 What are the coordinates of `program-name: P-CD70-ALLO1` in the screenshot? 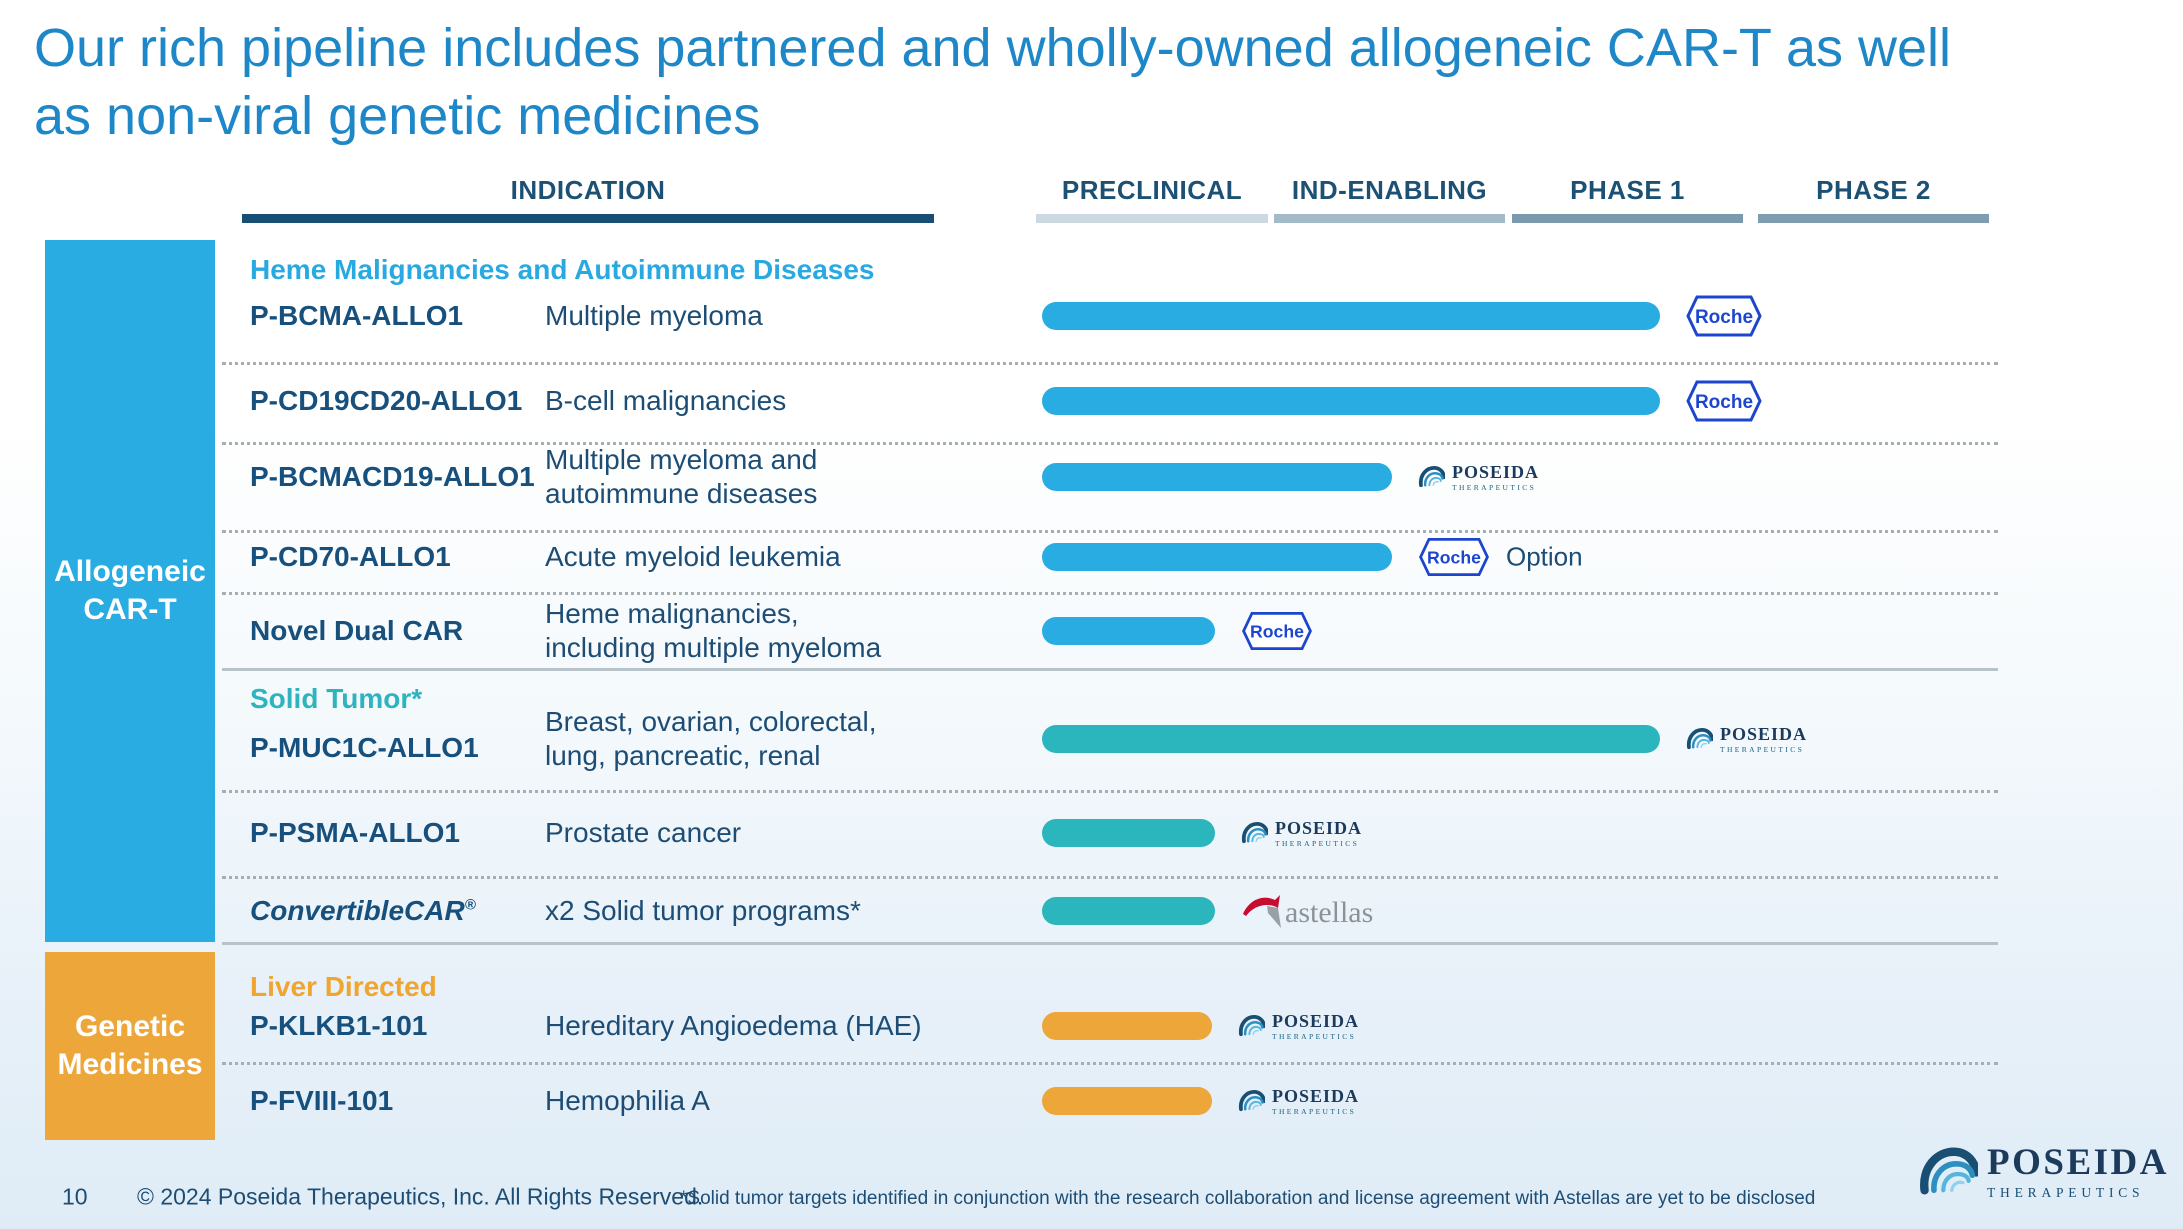 It's located at (350, 556).